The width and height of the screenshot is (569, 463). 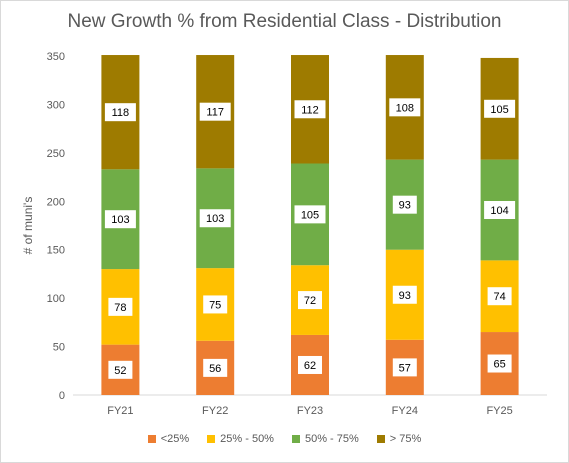 I want to click on data-label: 72, so click(x=310, y=301).